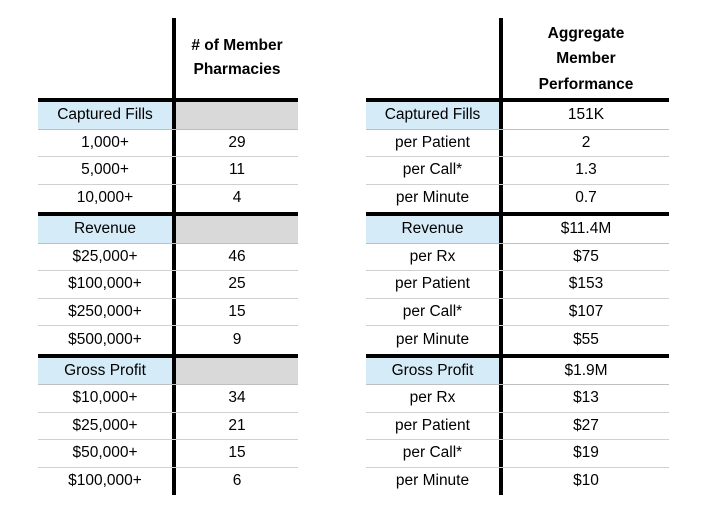  I want to click on table-row: 10,000+ 4, so click(168, 198).